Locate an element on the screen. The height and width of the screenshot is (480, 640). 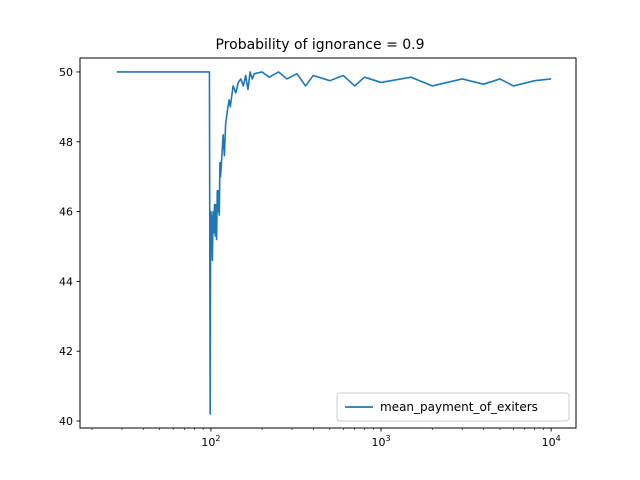
legend-label: mean_payment_of_exiters is located at coordinates (459, 407).